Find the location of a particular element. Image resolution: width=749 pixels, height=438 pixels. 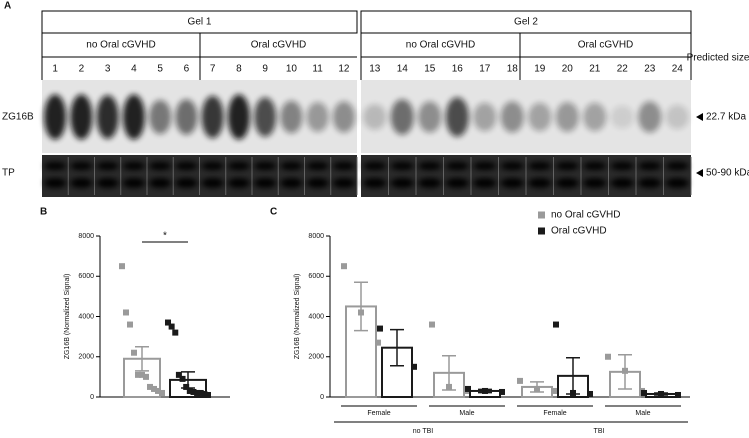

lane-number: 1 is located at coordinates (55, 69).